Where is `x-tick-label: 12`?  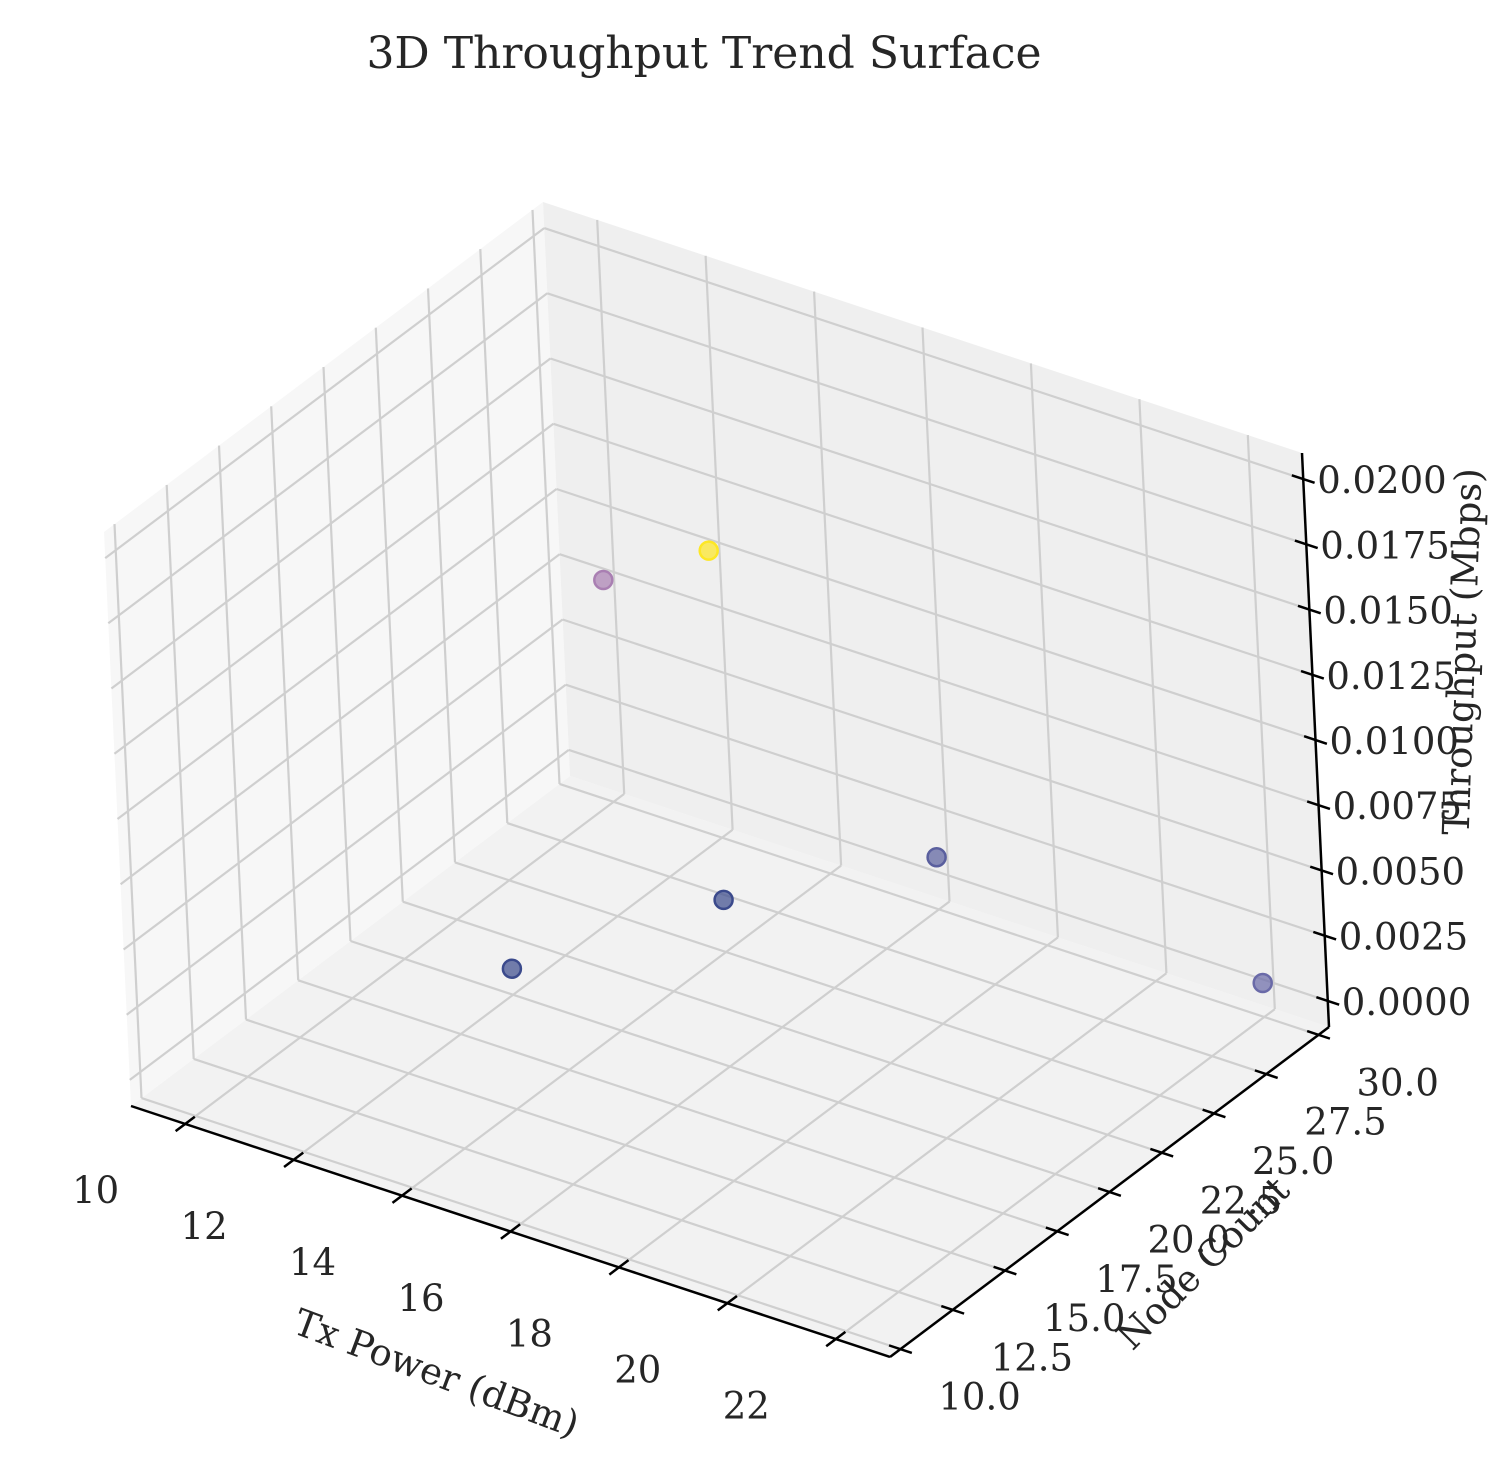 x-tick-label: 12 is located at coordinates (204, 1226).